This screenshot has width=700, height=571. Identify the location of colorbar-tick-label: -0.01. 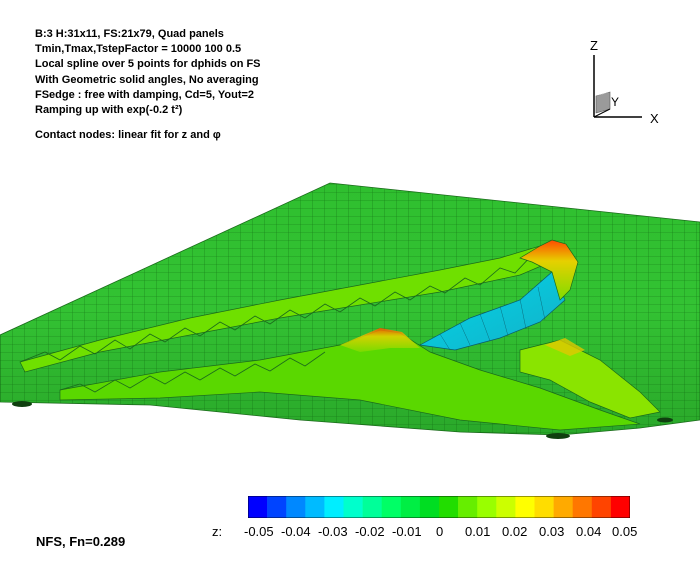
(407, 531).